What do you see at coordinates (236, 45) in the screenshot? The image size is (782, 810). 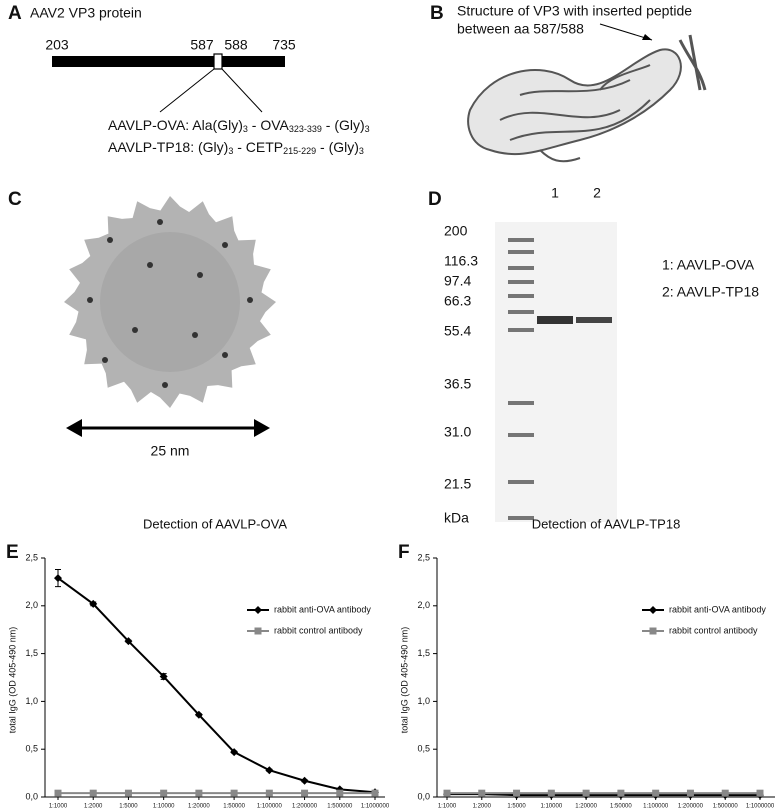 I see `position-label: 588` at bounding box center [236, 45].